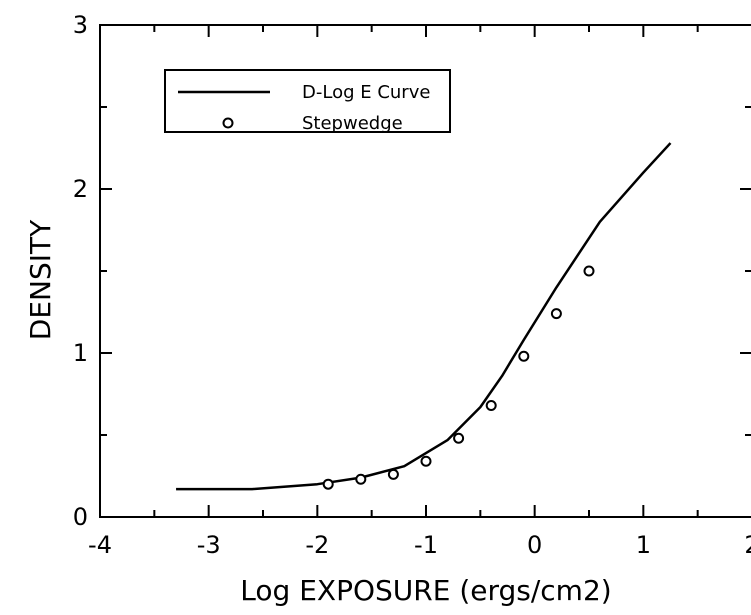 Image resolution: width=751 pixels, height=615 pixels. What do you see at coordinates (426, 545) in the screenshot?
I see `x-tick-label: -1` at bounding box center [426, 545].